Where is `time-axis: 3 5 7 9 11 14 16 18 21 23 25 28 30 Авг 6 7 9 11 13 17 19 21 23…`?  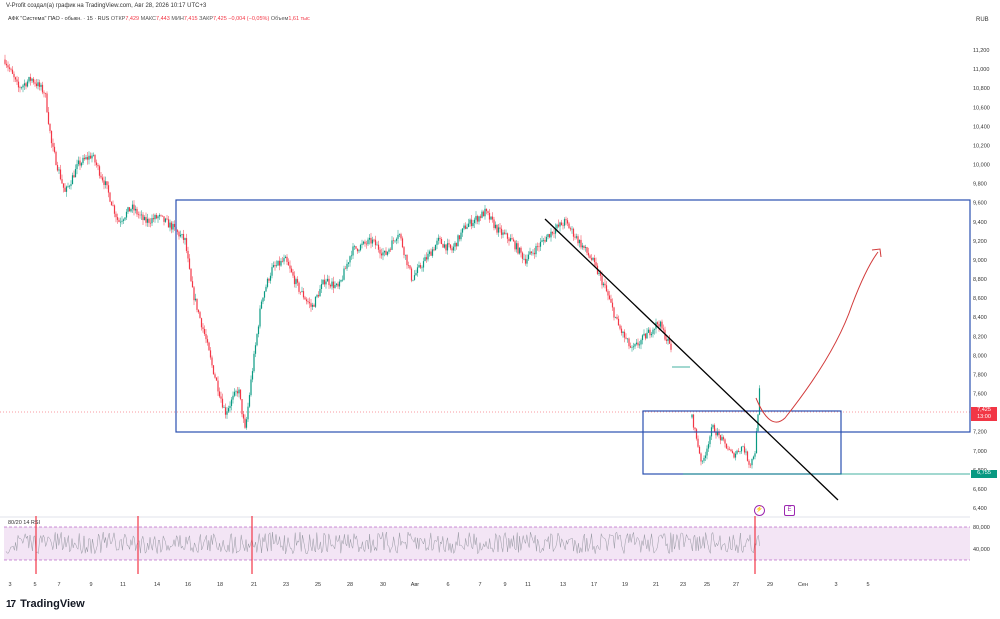
time-axis: 3 5 7 9 11 14 16 18 21 23 25 28 30 Авг 6 7 9 11 13 17 19 21 23… is located at coordinates (438, 585).